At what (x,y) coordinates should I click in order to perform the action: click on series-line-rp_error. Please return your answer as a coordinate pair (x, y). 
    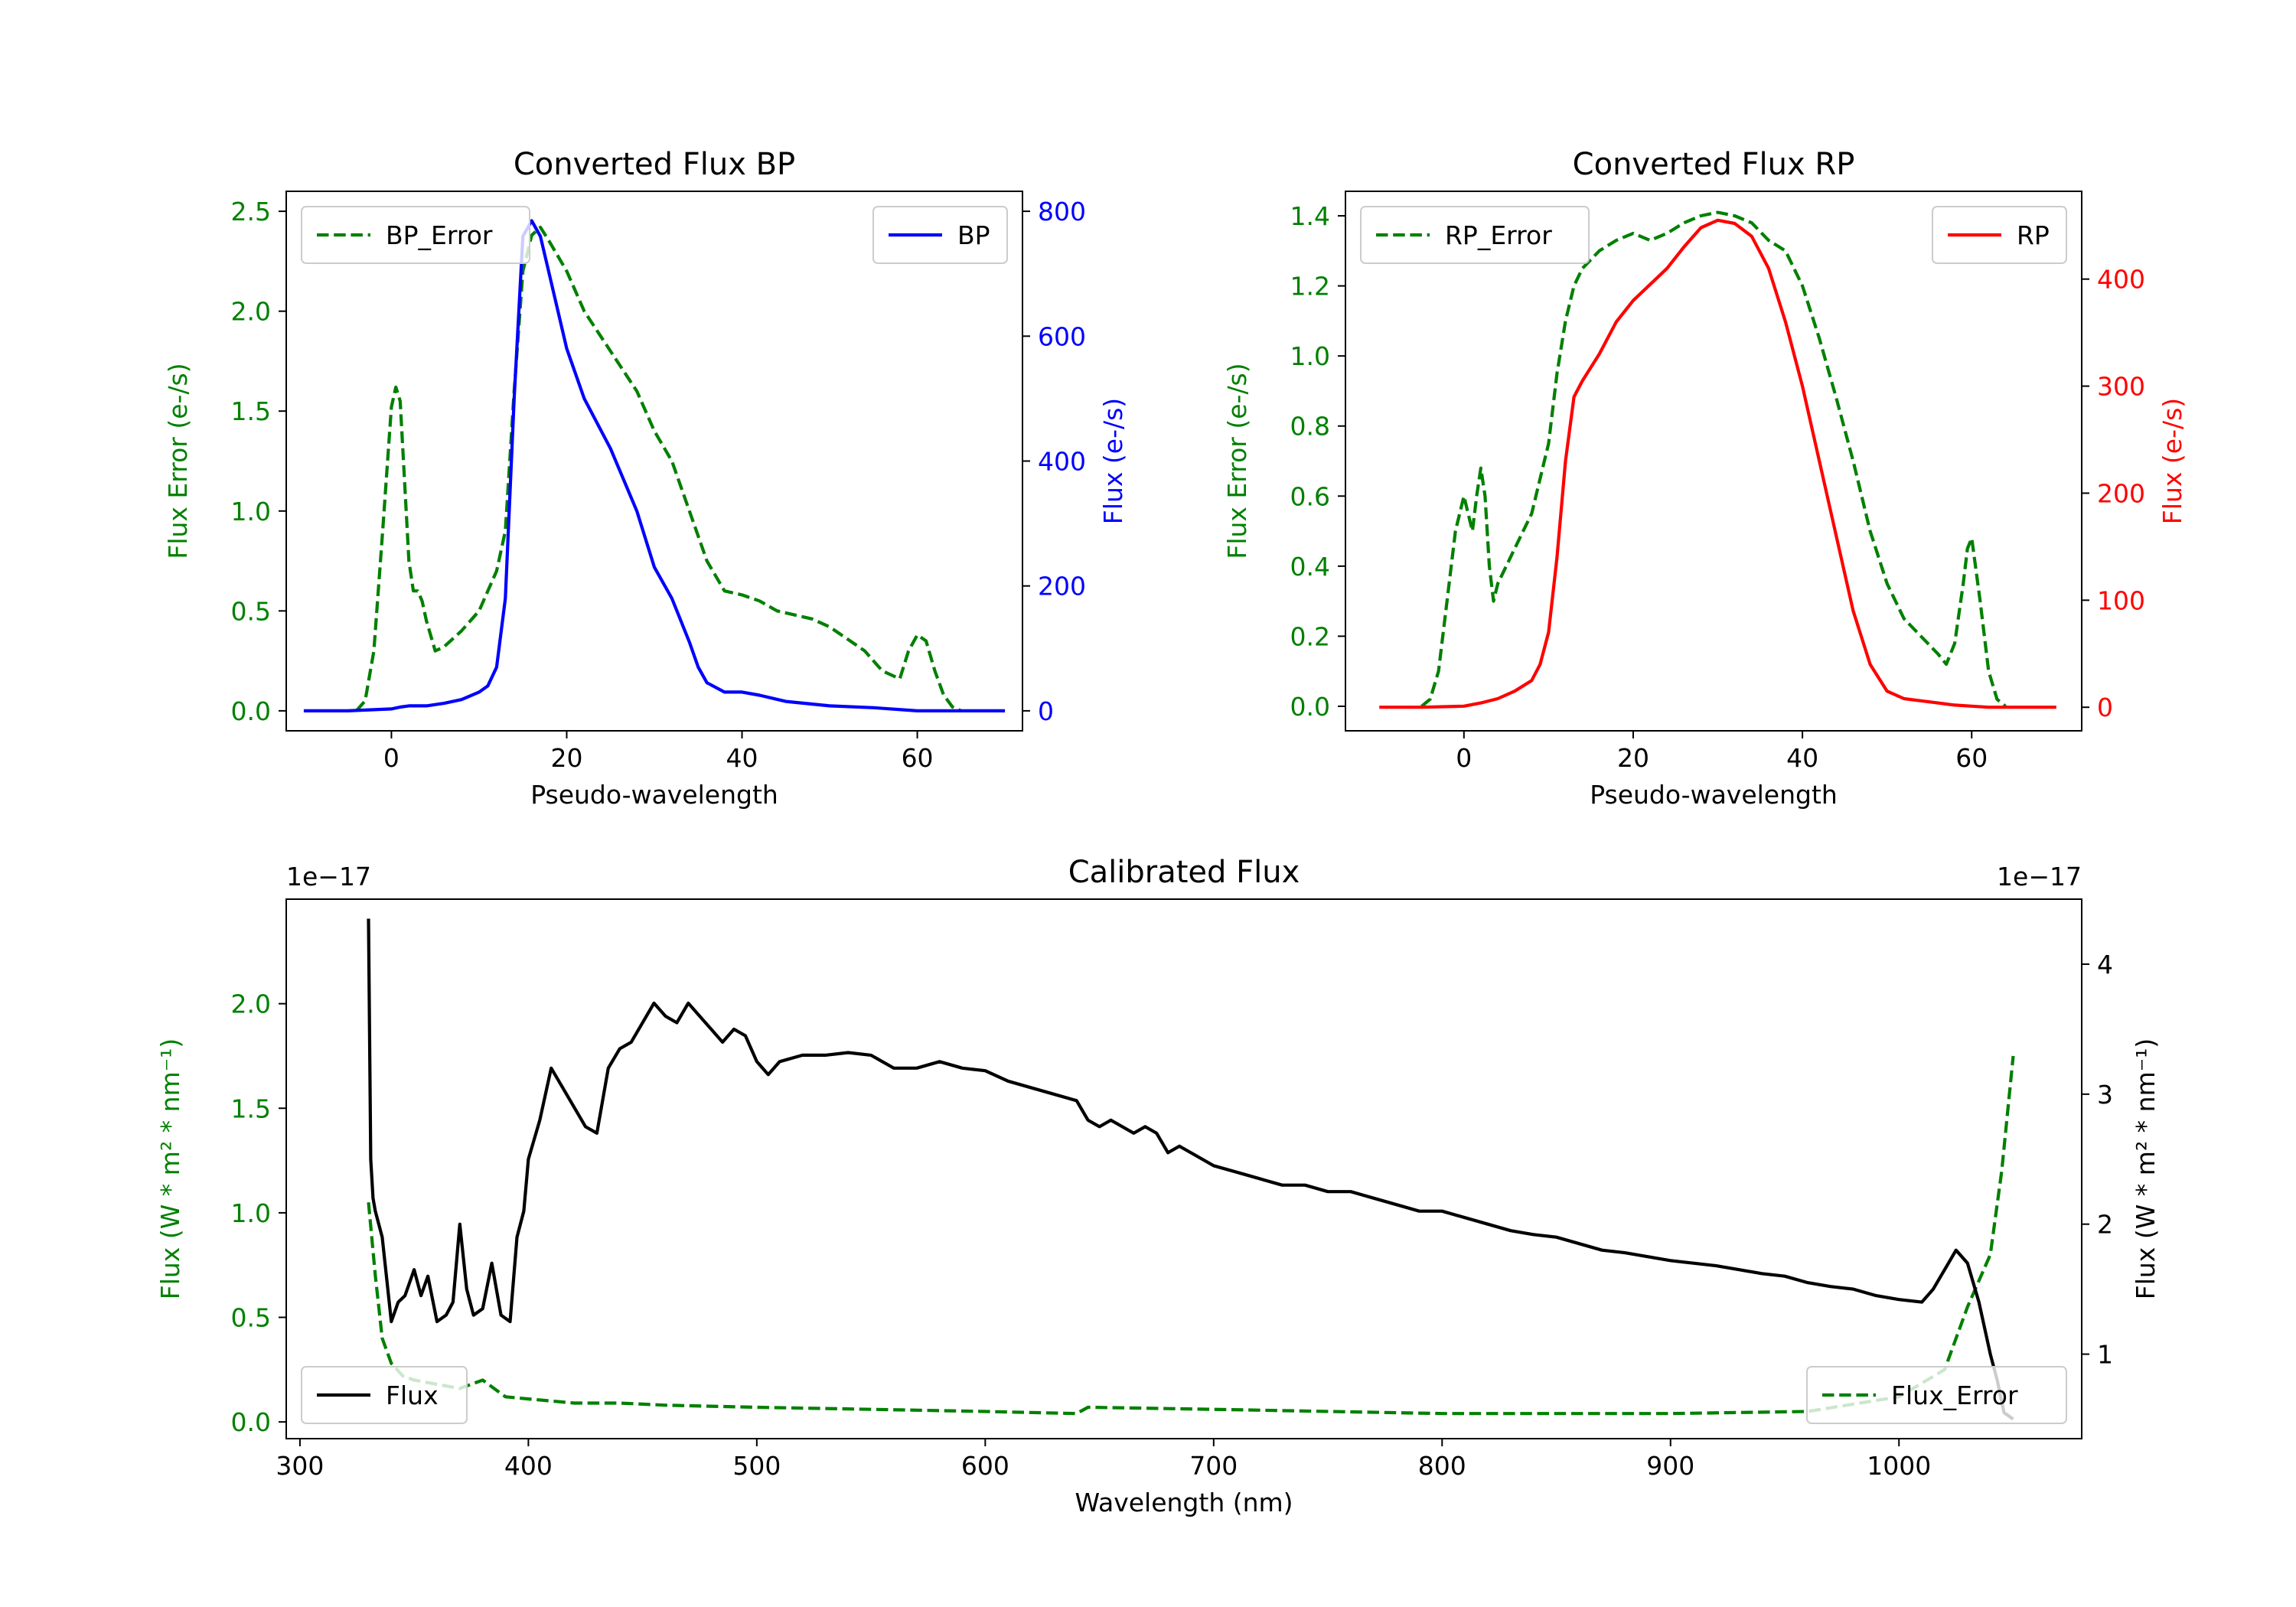
    Looking at the image, I should click on (1713, 459).